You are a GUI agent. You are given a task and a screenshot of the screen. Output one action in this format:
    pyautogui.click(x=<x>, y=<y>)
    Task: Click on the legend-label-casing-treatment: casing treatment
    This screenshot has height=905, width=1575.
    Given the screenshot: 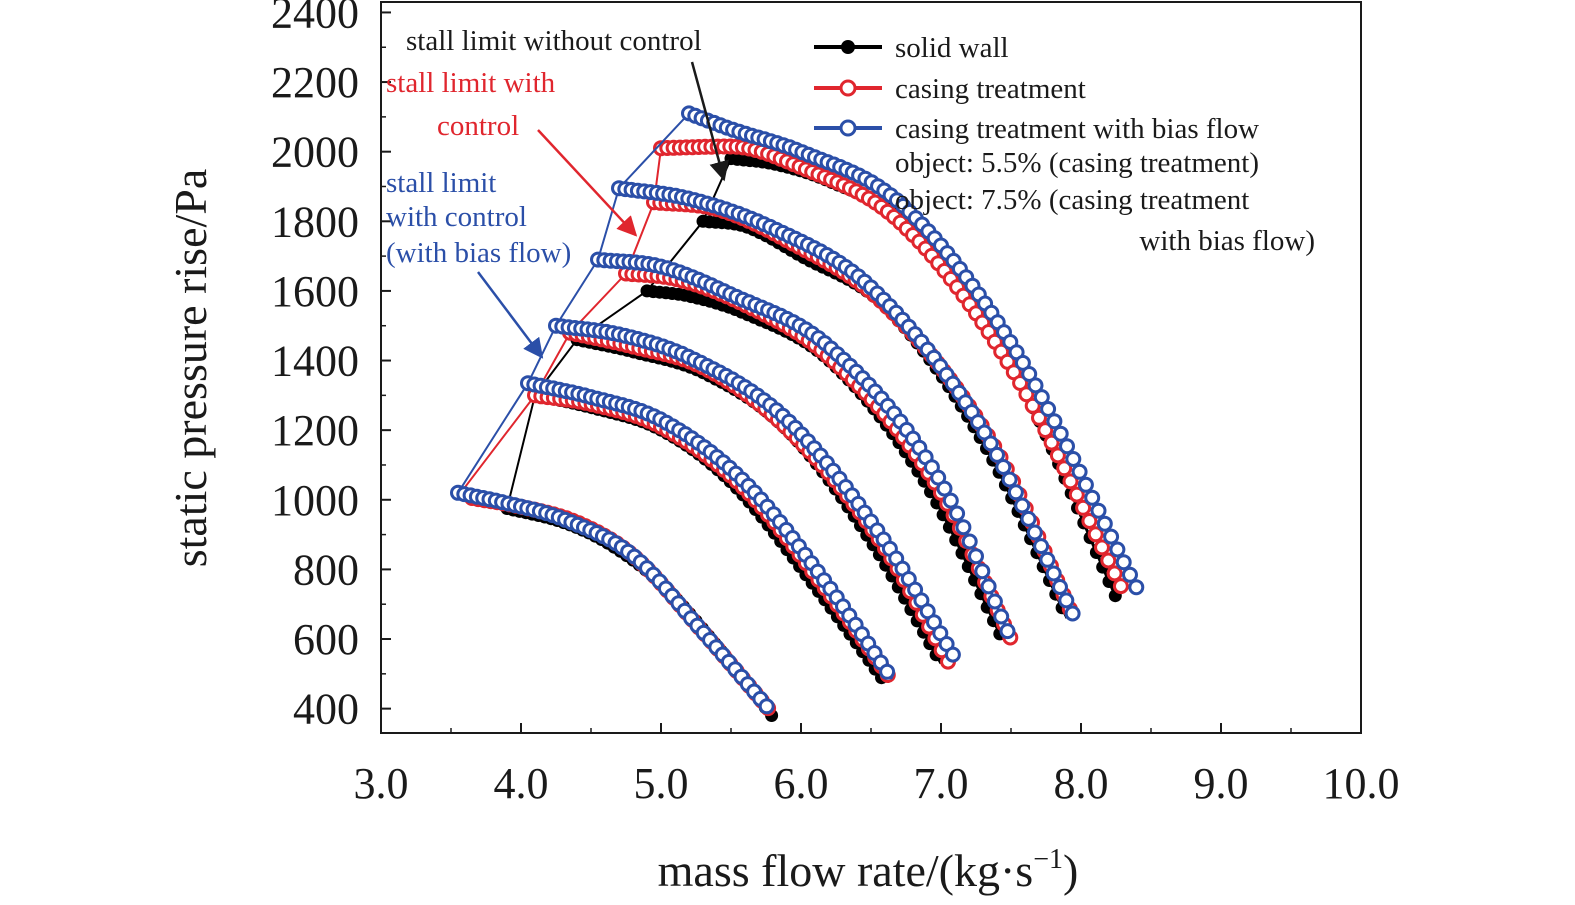 What is the action you would take?
    pyautogui.click(x=990, y=89)
    